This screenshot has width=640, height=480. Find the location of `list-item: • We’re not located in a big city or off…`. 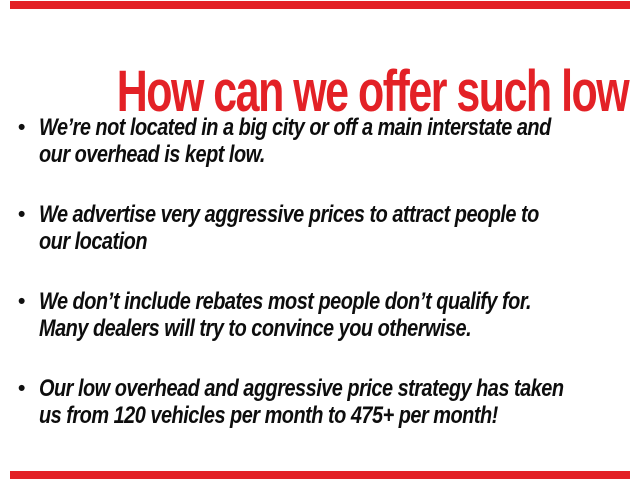

list-item: • We’re not located in a big city or off… is located at coordinates (329, 141).